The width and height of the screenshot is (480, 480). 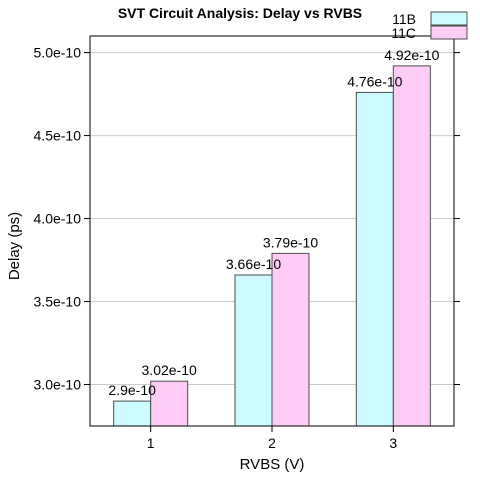 What do you see at coordinates (240, 13) in the screenshot?
I see `chart-title: SVT Circuit Analysis: Delay vs RVBS` at bounding box center [240, 13].